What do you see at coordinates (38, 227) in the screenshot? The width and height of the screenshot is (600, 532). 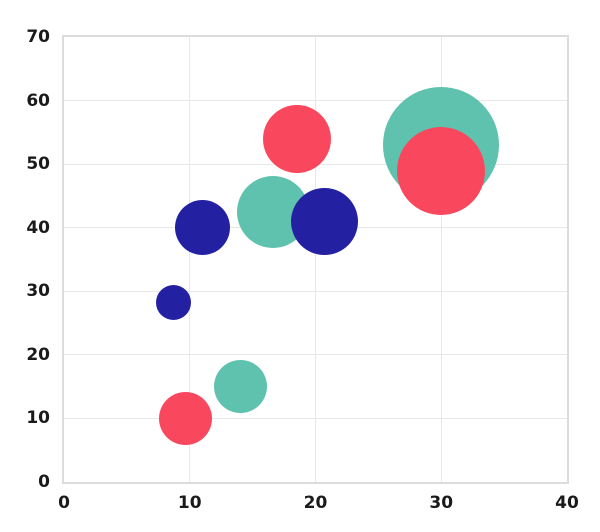 I see `y-tick-label: 40` at bounding box center [38, 227].